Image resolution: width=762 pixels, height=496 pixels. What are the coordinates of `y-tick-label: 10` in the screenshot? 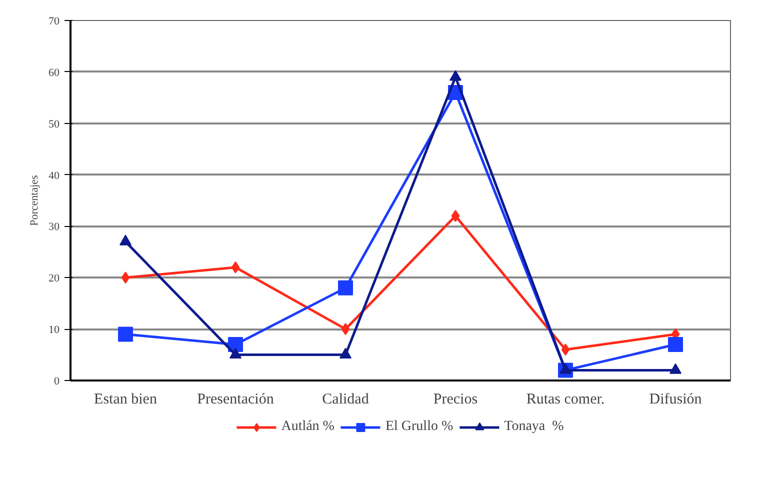 It's located at (54, 330).